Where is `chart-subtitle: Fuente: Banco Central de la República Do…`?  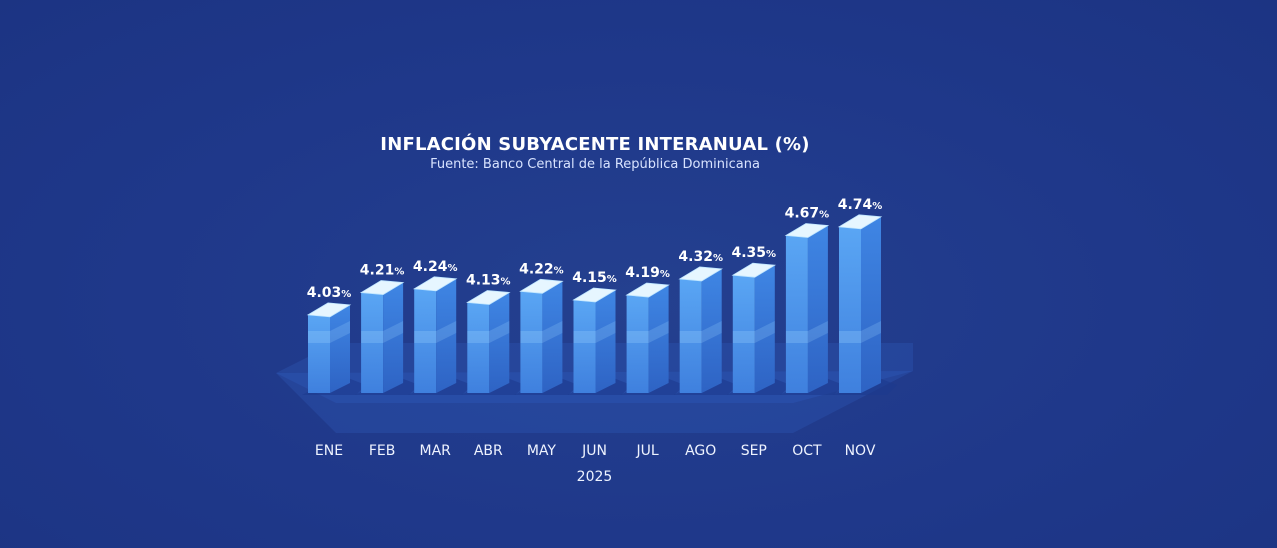
chart-subtitle: Fuente: Banco Central de la República Do… is located at coordinates (595, 164).